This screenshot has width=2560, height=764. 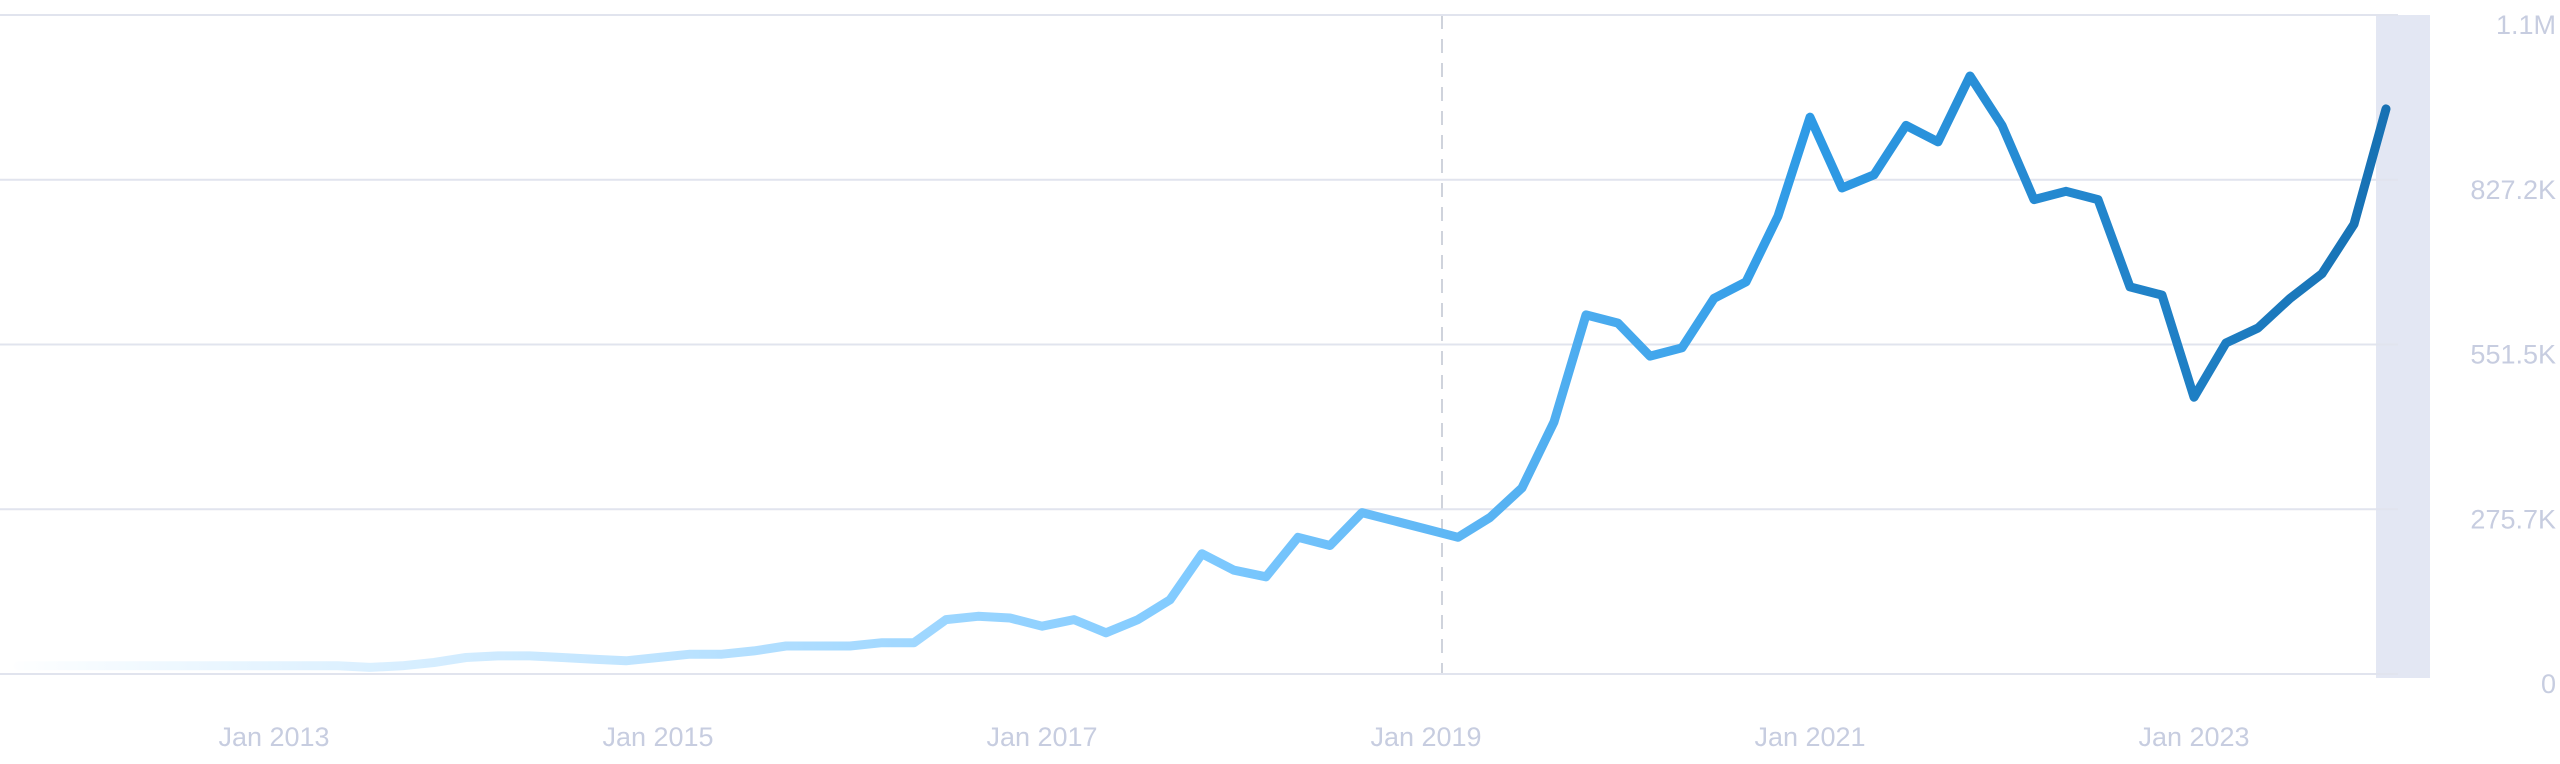 I want to click on y-tick-label: 275.7K, so click(x=2513, y=519).